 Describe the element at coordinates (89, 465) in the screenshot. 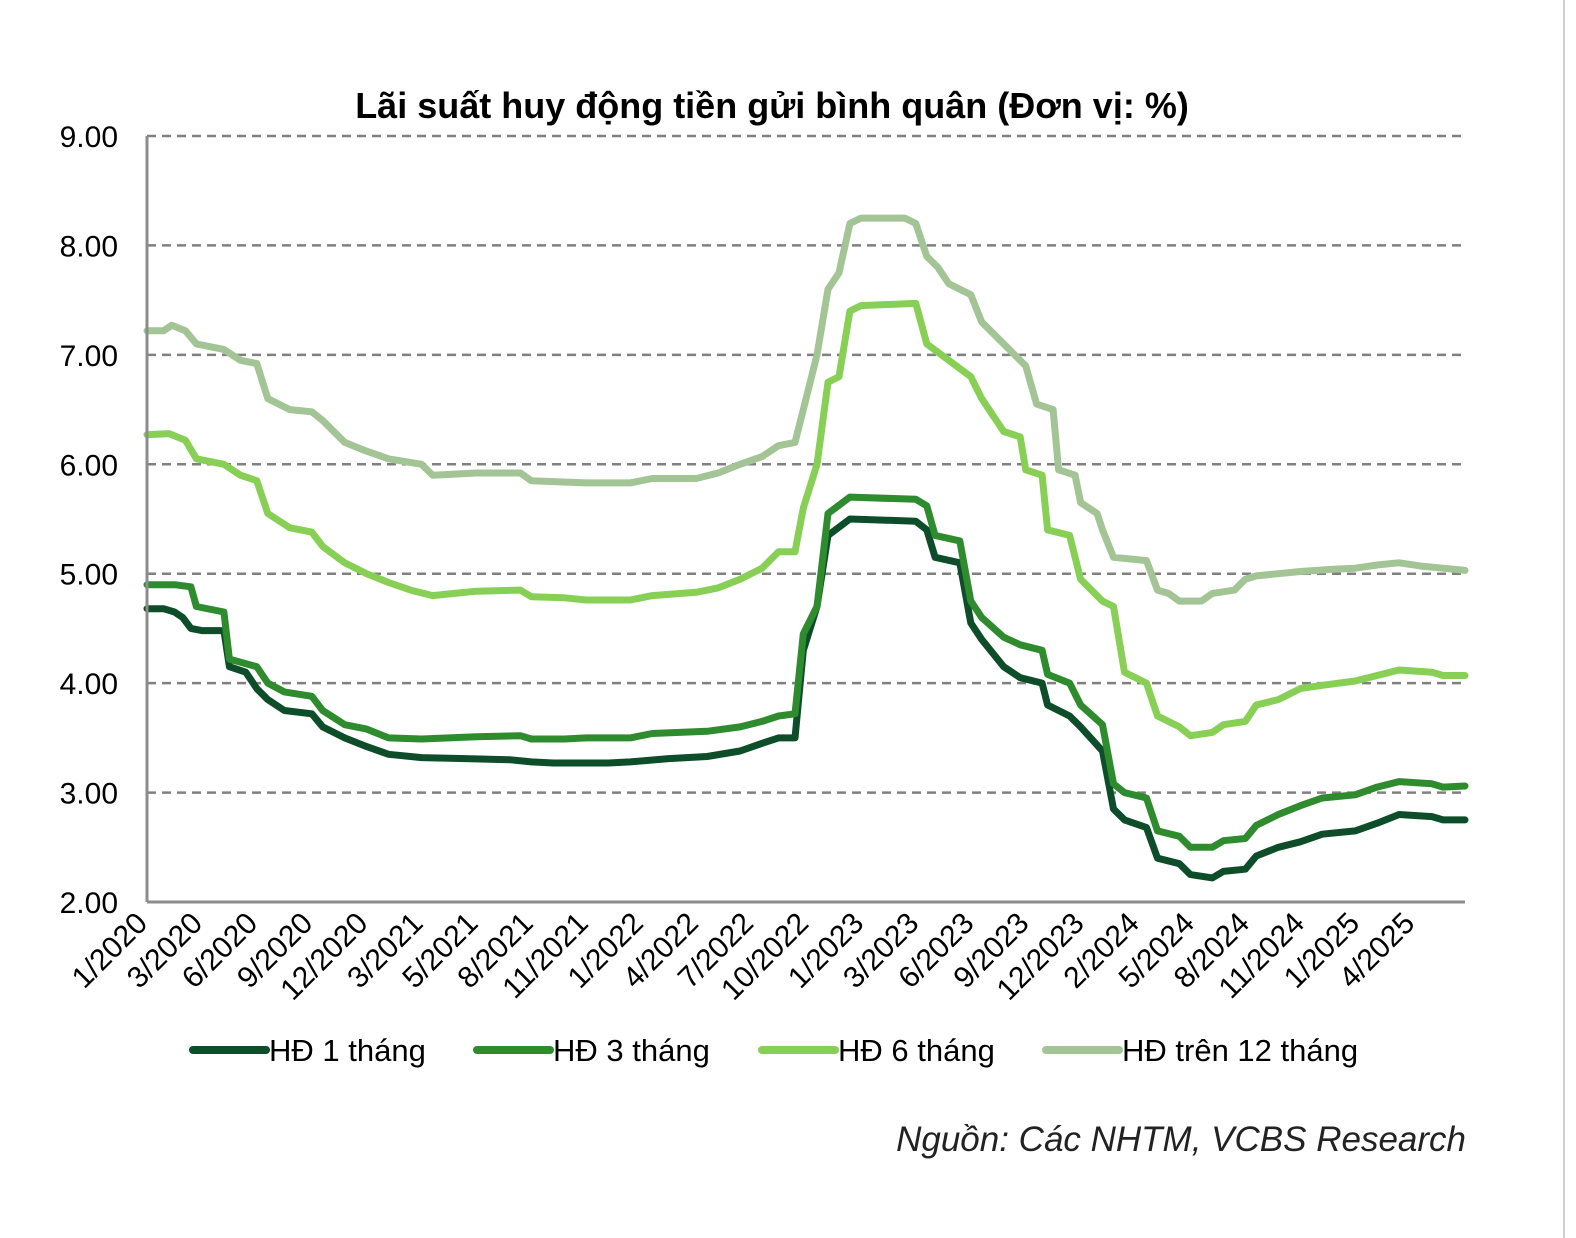

I see `y-tick-label: 6.00` at that location.